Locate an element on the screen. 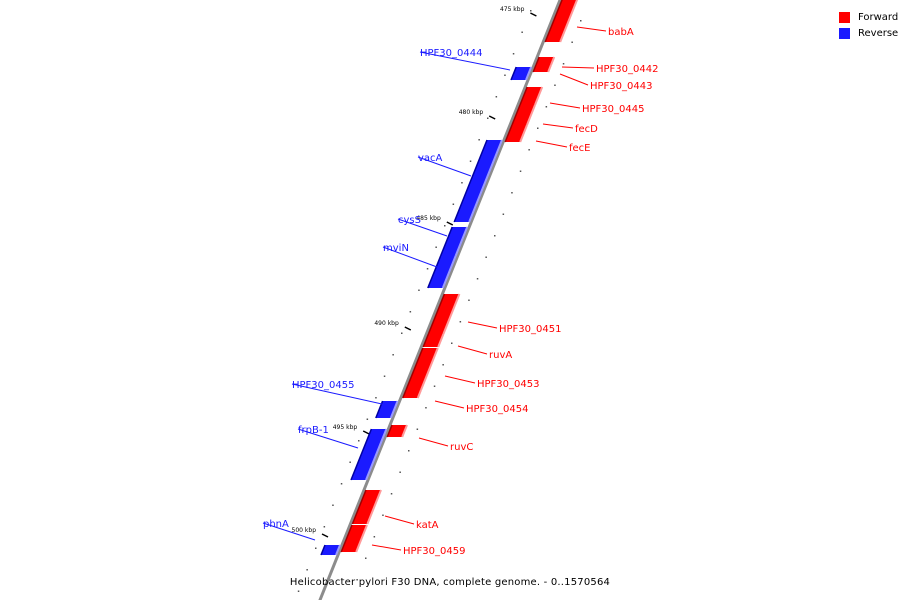 This screenshot has width=900, height=600. gene-ruvc: ruvC is located at coordinates (429, 438).